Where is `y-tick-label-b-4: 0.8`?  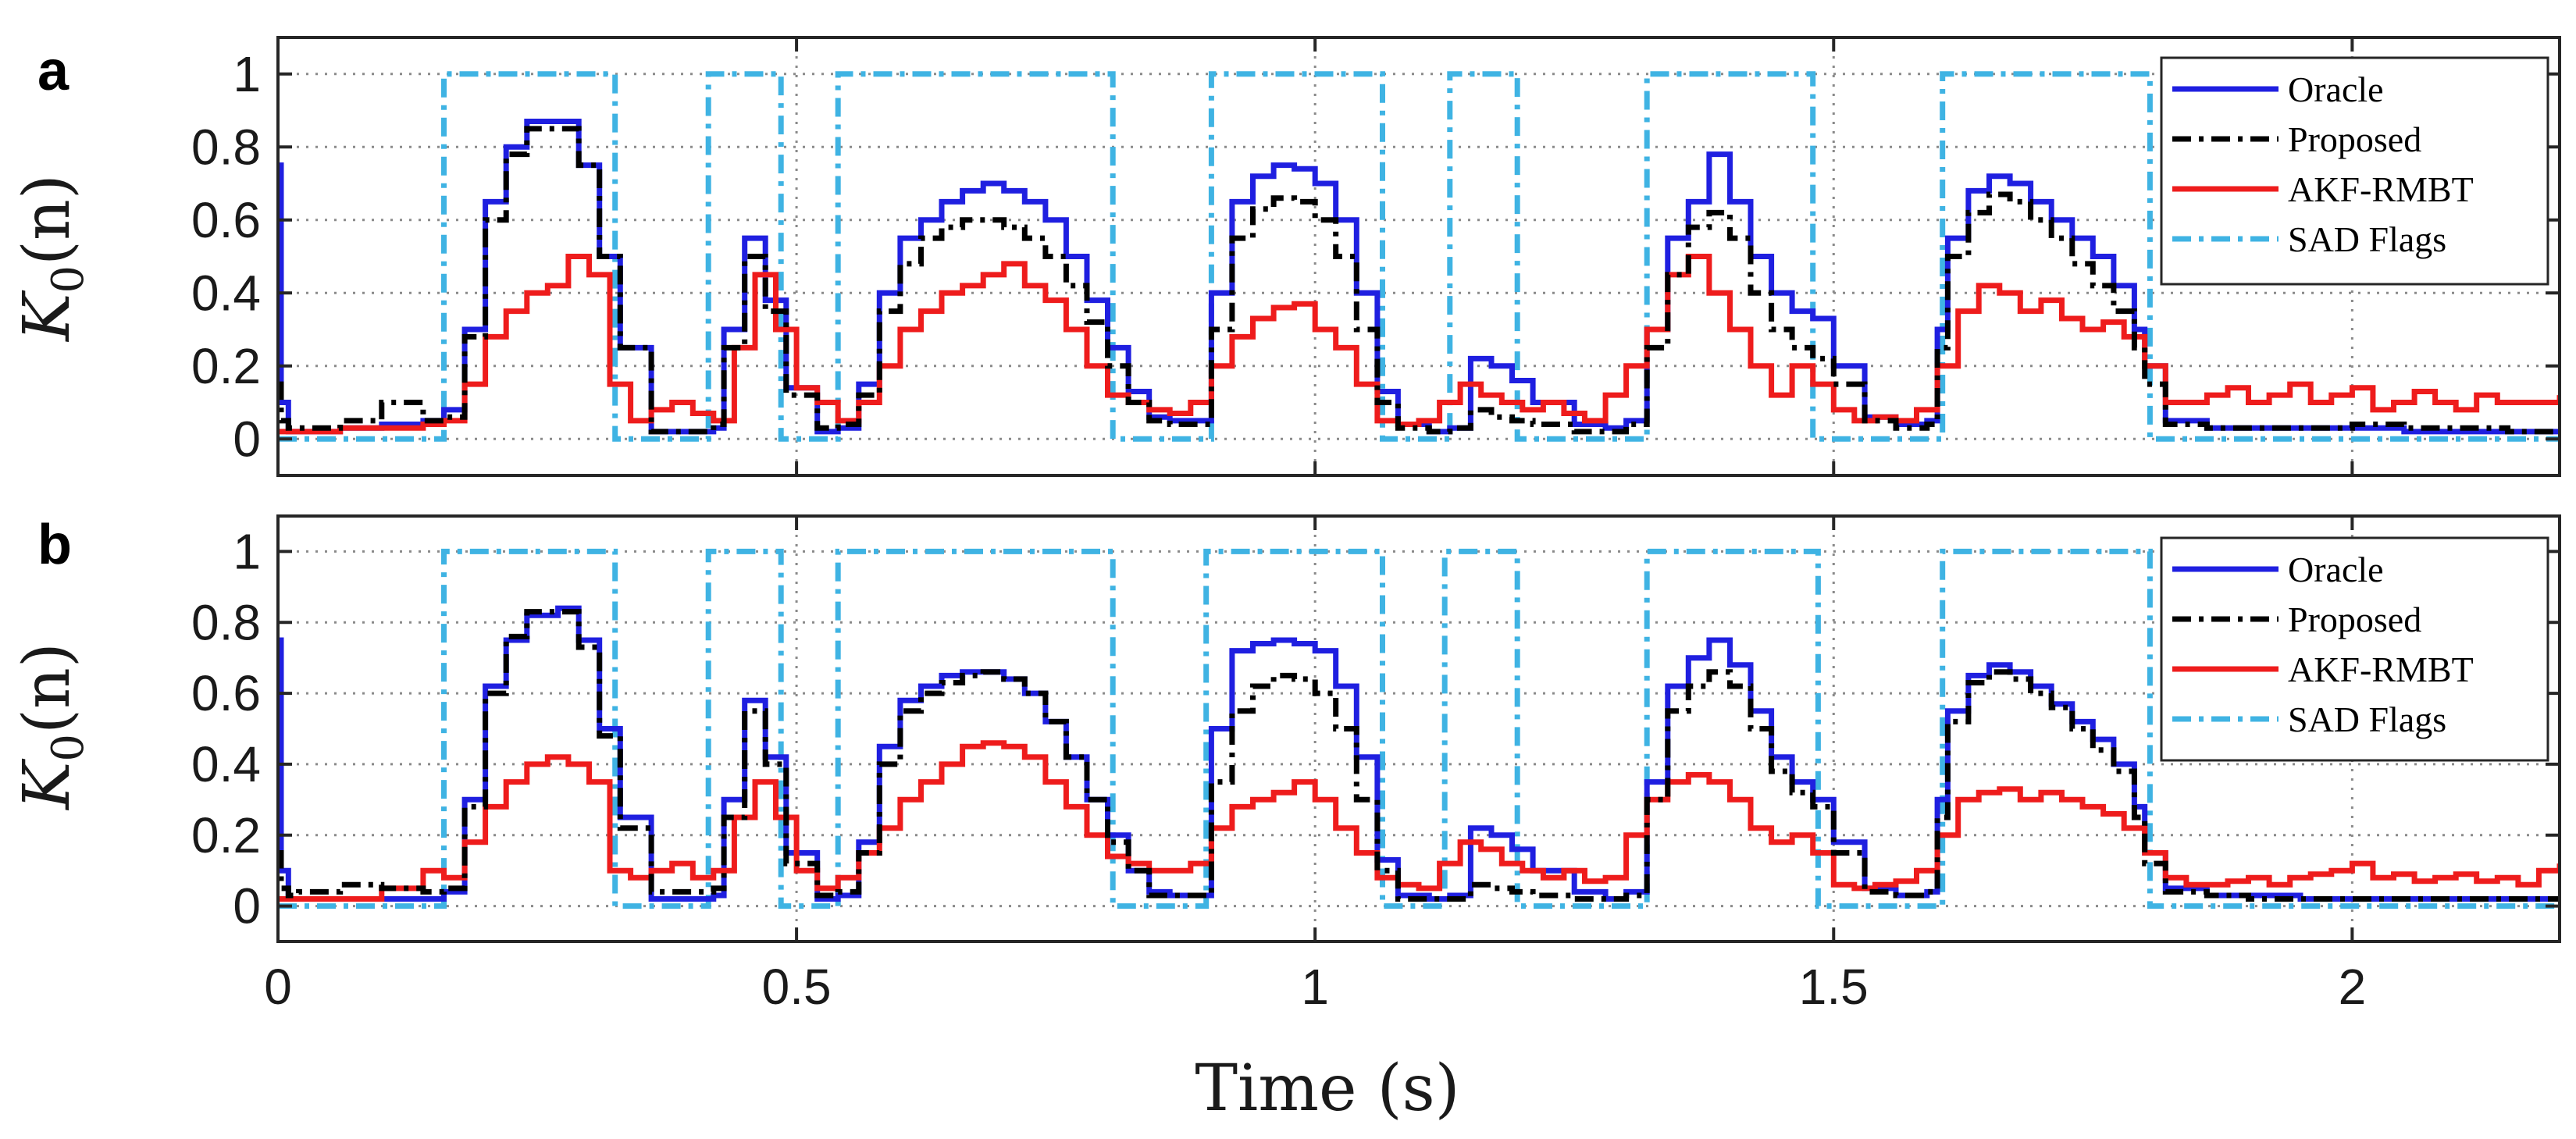 y-tick-label-b-4: 0.8 is located at coordinates (226, 622).